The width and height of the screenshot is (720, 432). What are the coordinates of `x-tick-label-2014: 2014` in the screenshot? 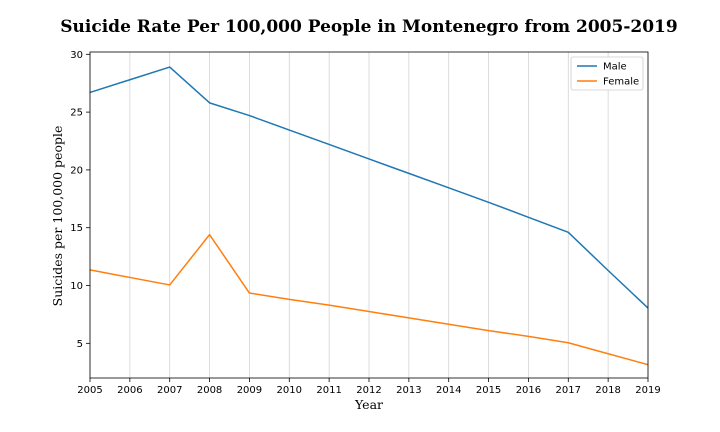 It's located at (448, 390).